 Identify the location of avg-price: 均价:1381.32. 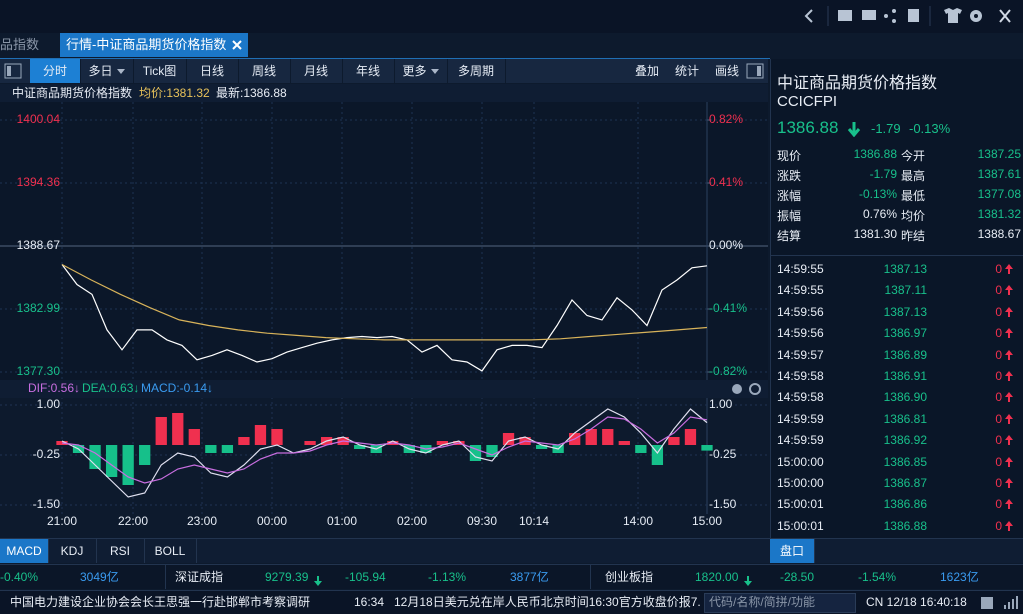
(174, 93).